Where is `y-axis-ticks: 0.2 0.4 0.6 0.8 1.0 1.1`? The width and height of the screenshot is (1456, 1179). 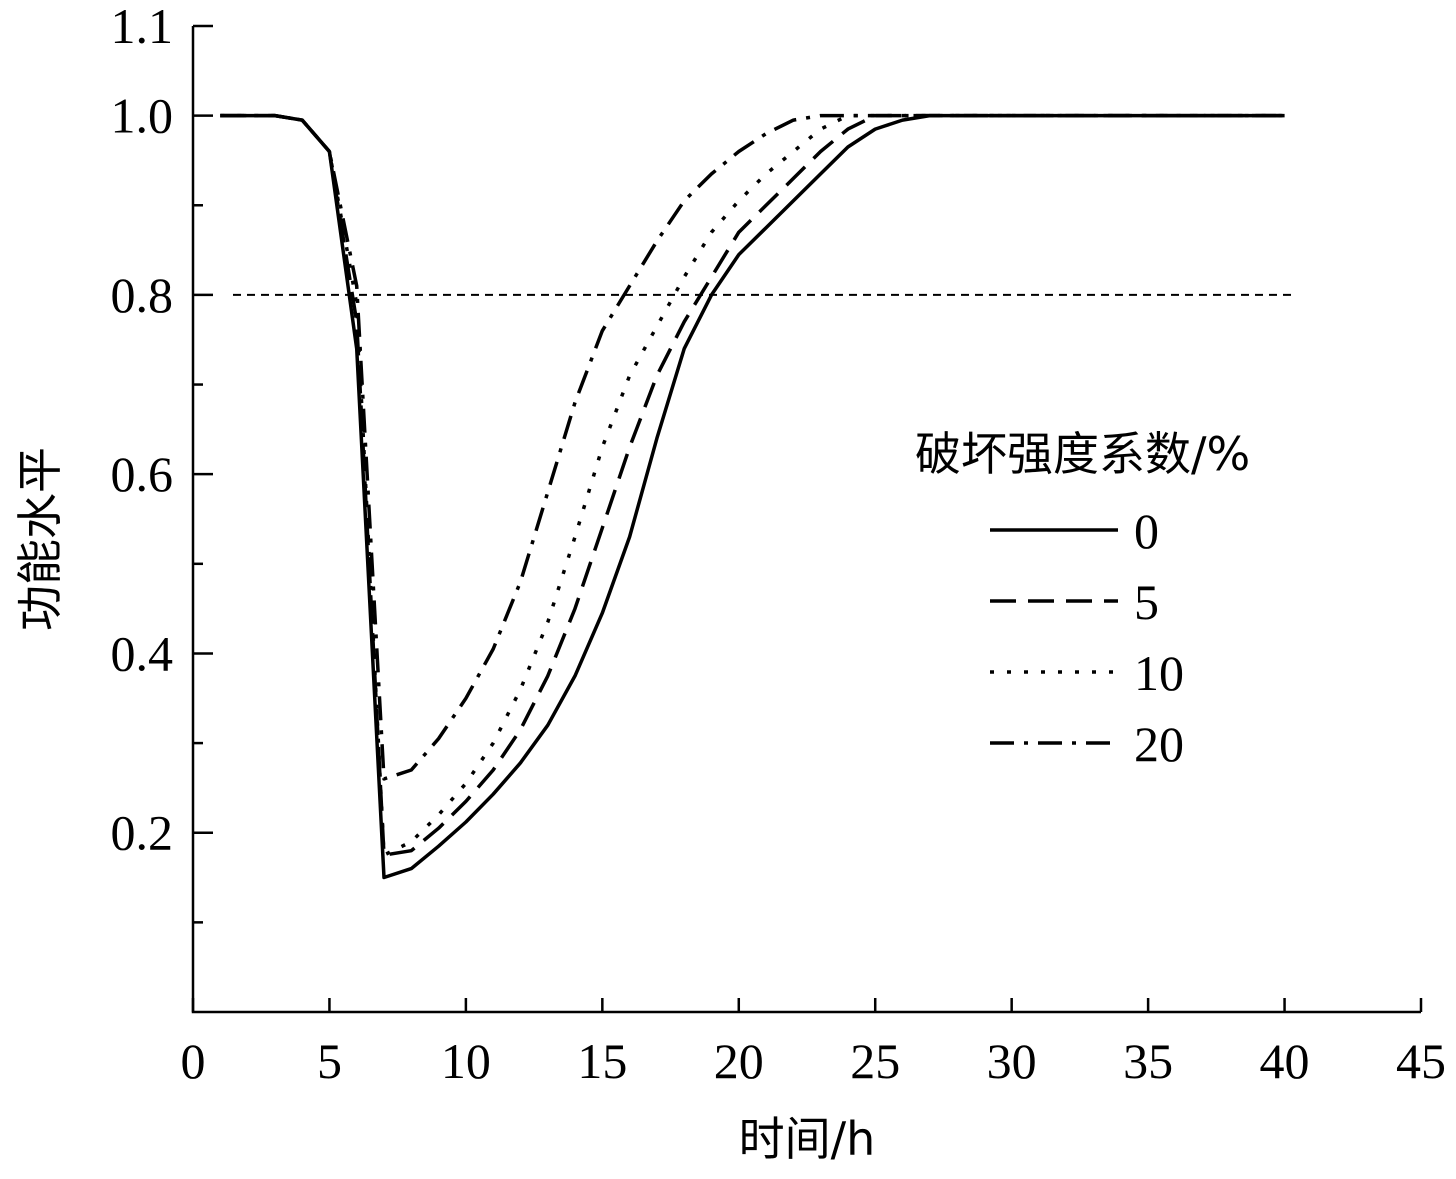 y-axis-ticks: 0.2 0.4 0.6 0.8 1.0 1.1 is located at coordinates (162, 462).